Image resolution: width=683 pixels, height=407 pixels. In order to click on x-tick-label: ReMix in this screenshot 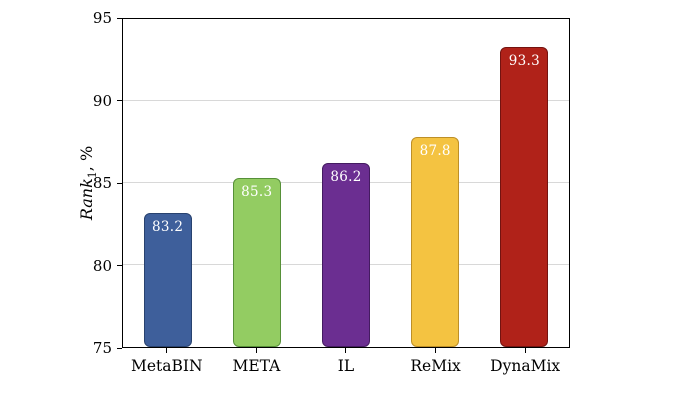, I will do `click(435, 366)`.